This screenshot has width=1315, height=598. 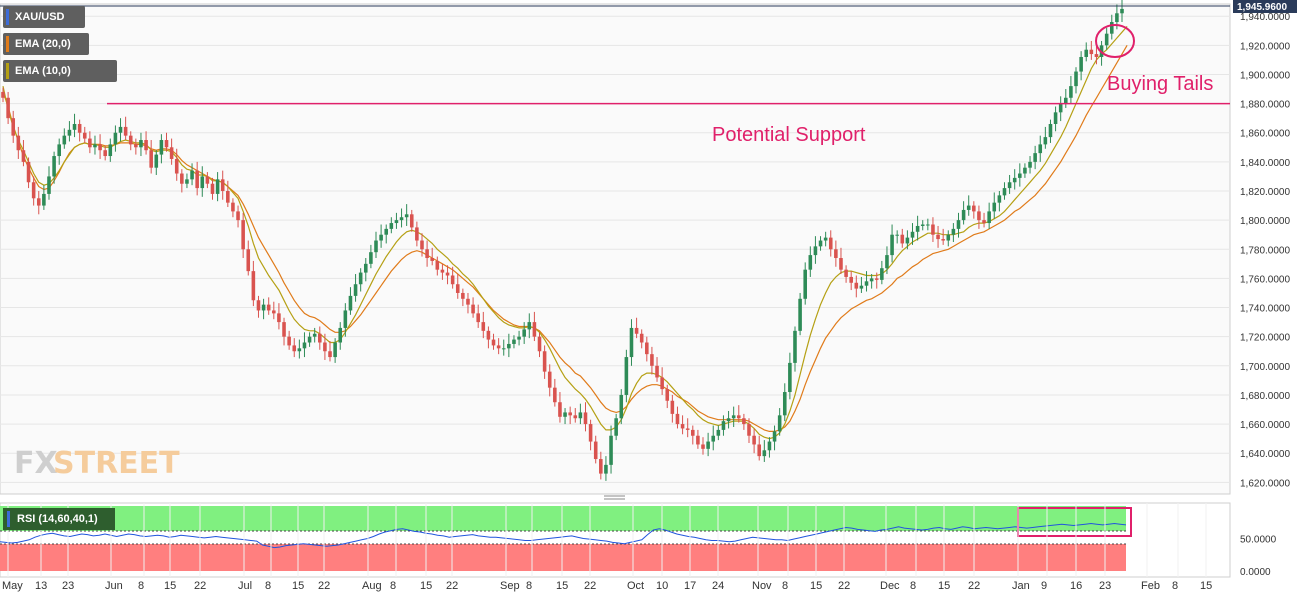 What do you see at coordinates (718, 586) in the screenshot?
I see `time-tick-label: 24` at bounding box center [718, 586].